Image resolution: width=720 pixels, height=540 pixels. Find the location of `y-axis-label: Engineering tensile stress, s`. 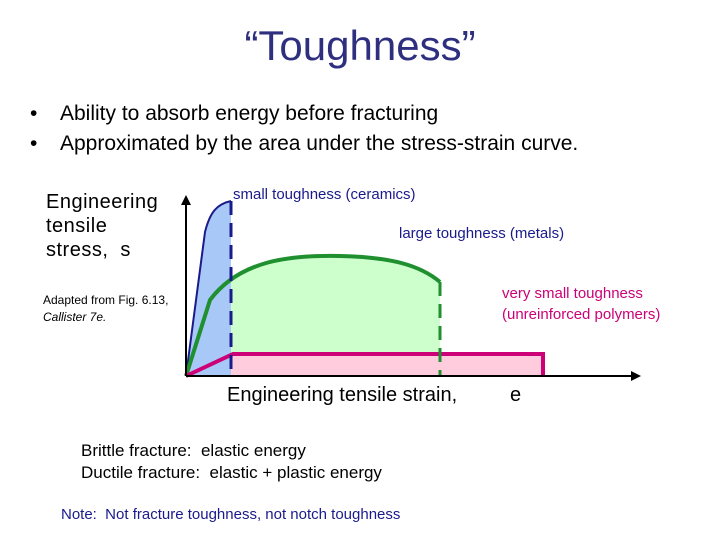

y-axis-label: Engineering tensile stress, s is located at coordinates (116, 226).